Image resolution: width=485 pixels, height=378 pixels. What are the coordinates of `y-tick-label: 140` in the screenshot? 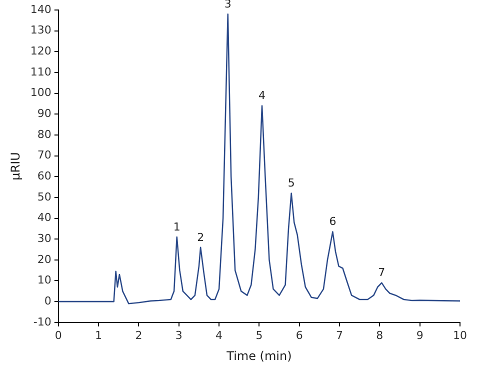 It's located at (41, 9).